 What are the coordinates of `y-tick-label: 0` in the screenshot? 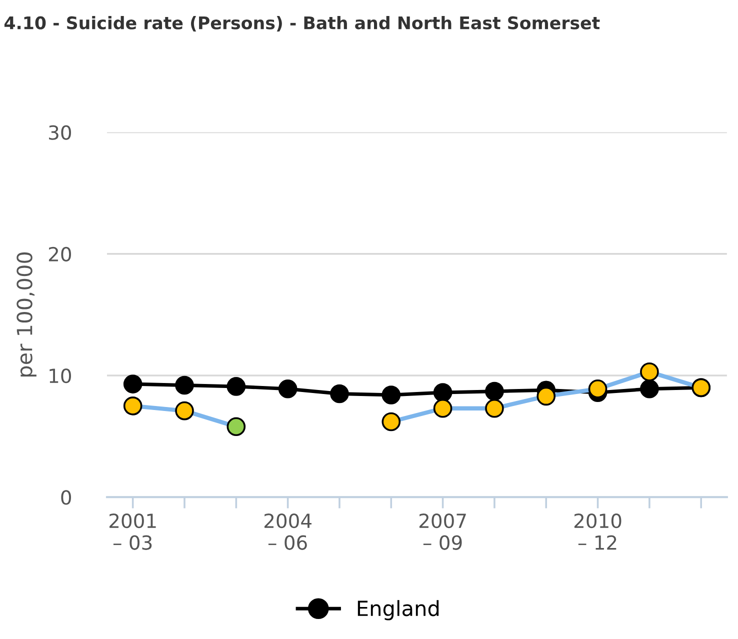 It's located at (66, 497).